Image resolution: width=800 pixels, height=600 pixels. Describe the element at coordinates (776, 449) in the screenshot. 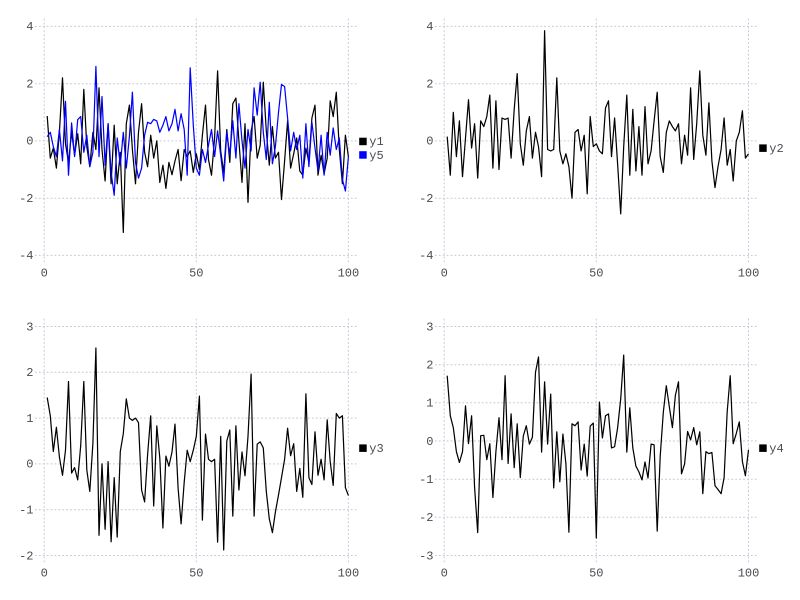

I see `svg-text: y4` at that location.